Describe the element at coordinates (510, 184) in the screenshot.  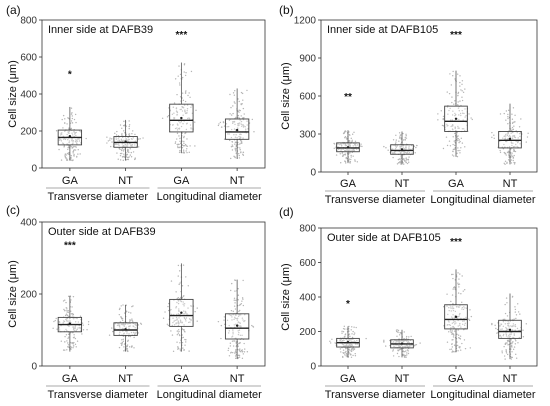
I see `x-tick-label: NT` at that location.